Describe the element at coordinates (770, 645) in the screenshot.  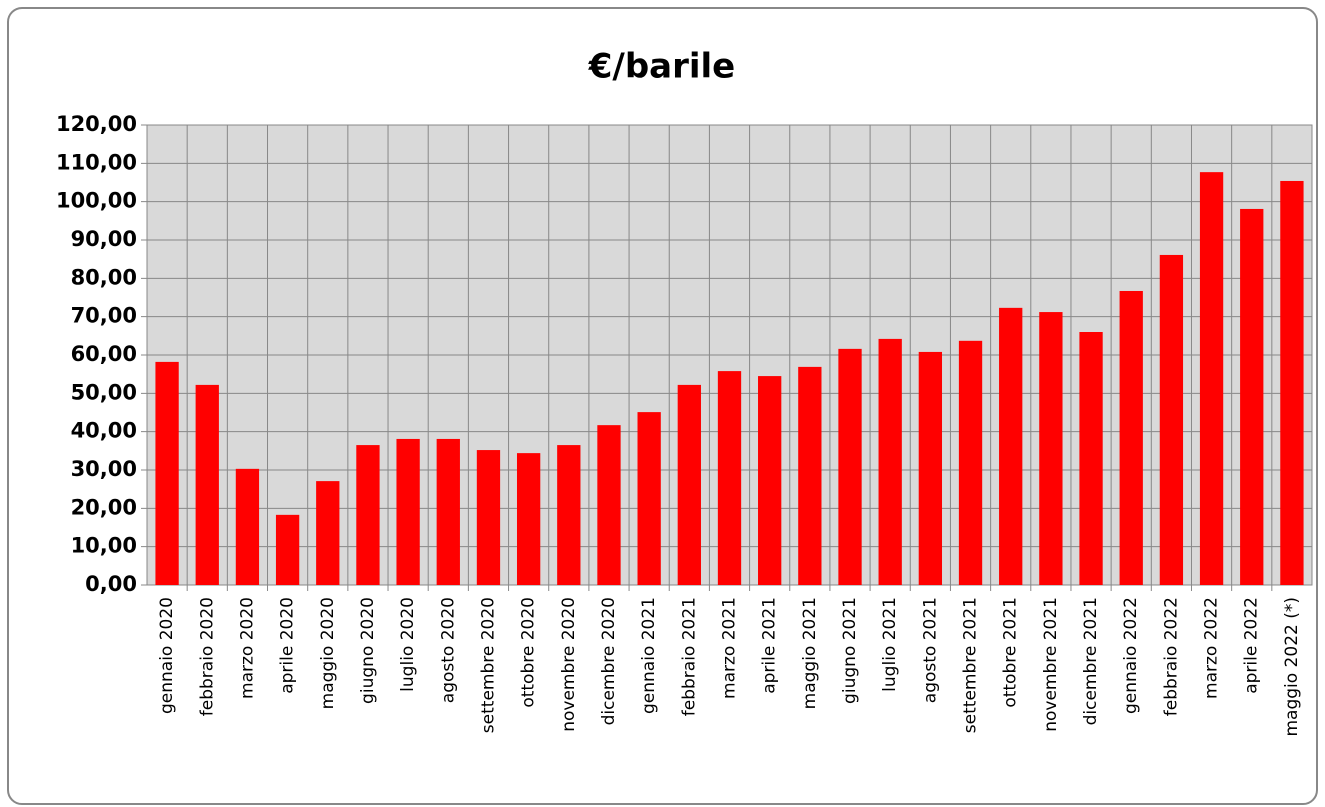
I see `x-tick-label: aprile 2021` at that location.